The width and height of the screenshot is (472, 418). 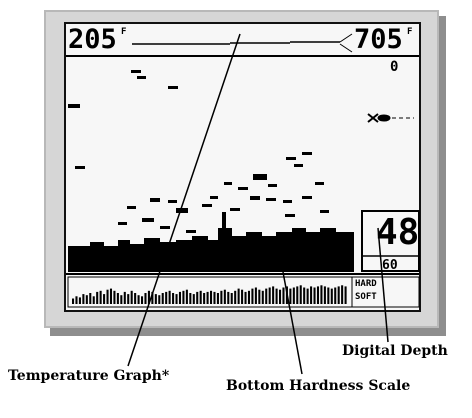 What do you see at coordinates (390, 118) in the screenshot?
I see `large-fish-icon` at bounding box center [390, 118].